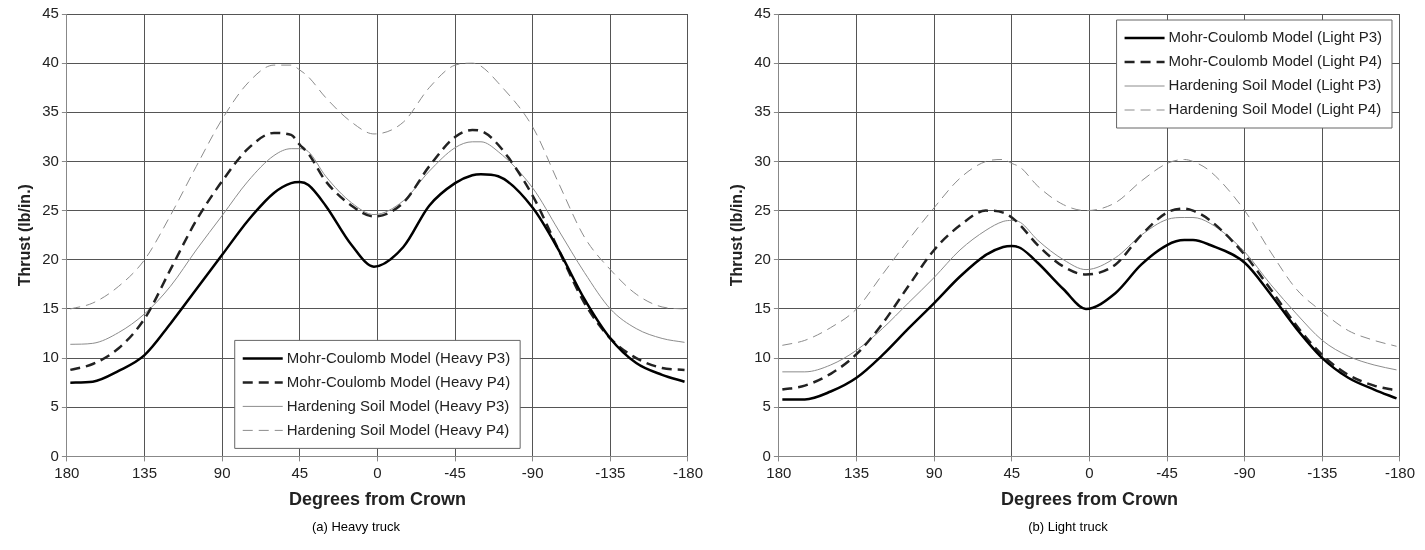  What do you see at coordinates (398, 357) in the screenshot?
I see `legend-label: Mohr-Coulomb Model (Heavy P3)` at bounding box center [398, 357].